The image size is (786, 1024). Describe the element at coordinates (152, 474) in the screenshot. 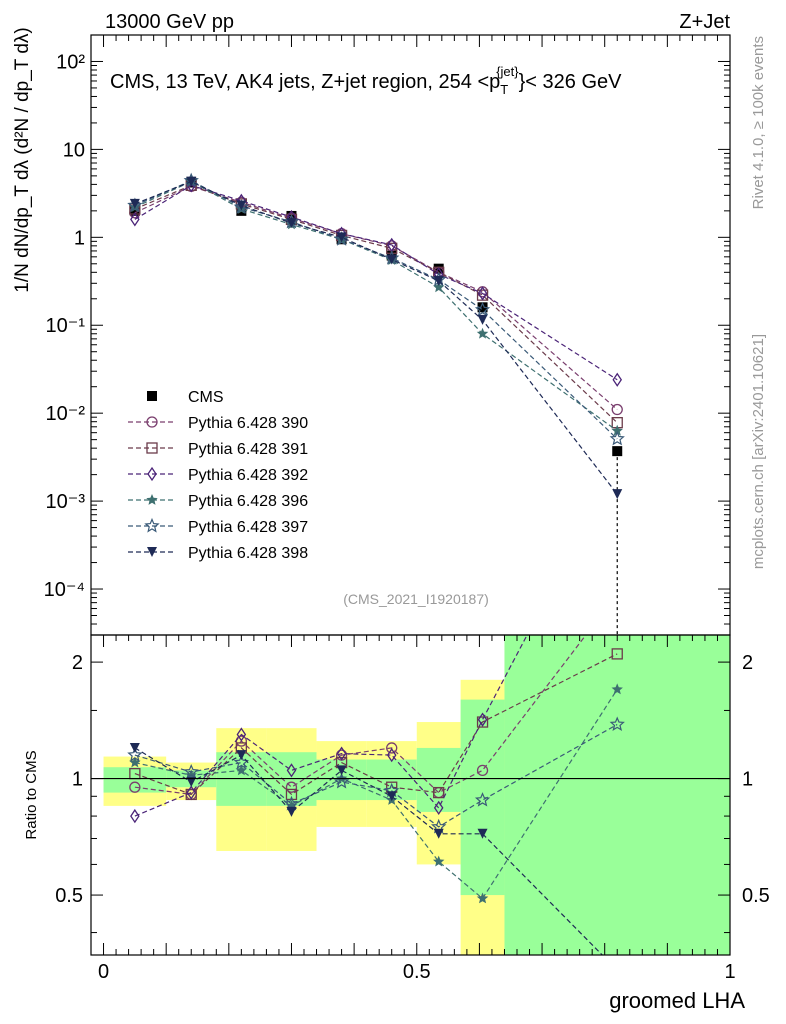

I see `legend-marker-p392` at that location.